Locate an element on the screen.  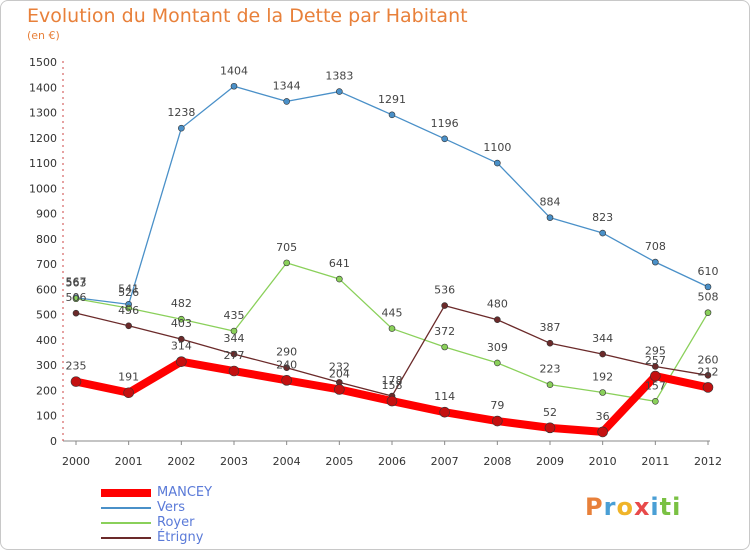
data-label: 563 is located at coordinates (76, 283).